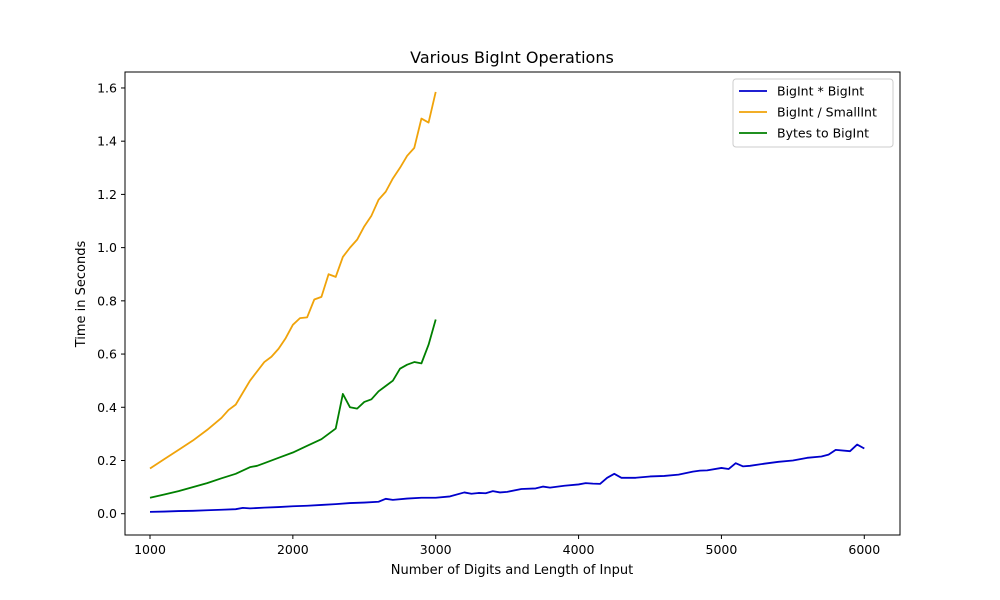 The width and height of the screenshot is (1000, 600). I want to click on y-tick-label: 1.6, so click(107, 87).